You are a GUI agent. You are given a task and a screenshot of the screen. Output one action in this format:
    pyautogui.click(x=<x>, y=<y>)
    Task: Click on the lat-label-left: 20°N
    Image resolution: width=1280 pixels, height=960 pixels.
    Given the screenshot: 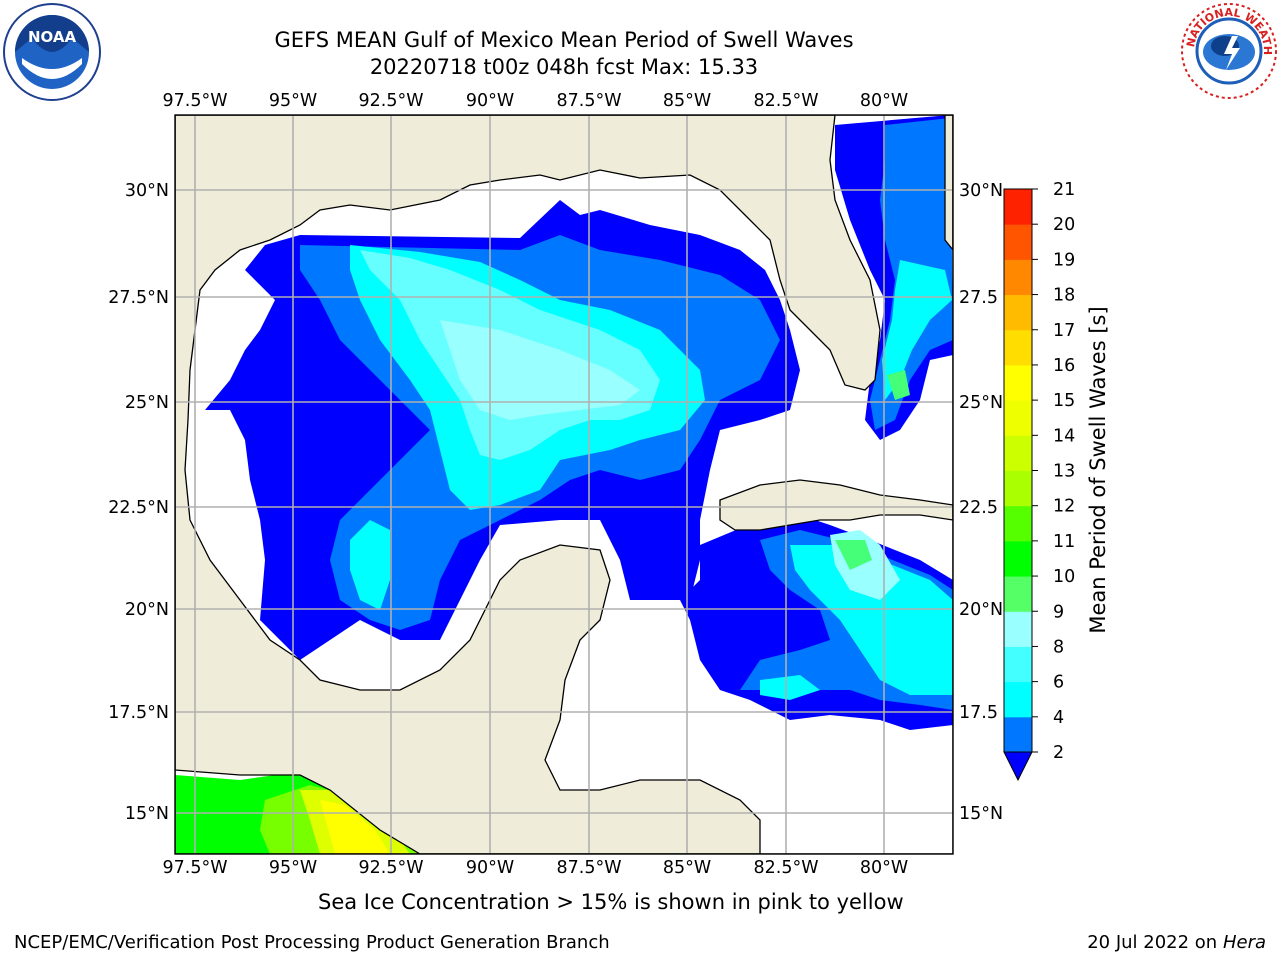 What is the action you would take?
    pyautogui.click(x=147, y=610)
    